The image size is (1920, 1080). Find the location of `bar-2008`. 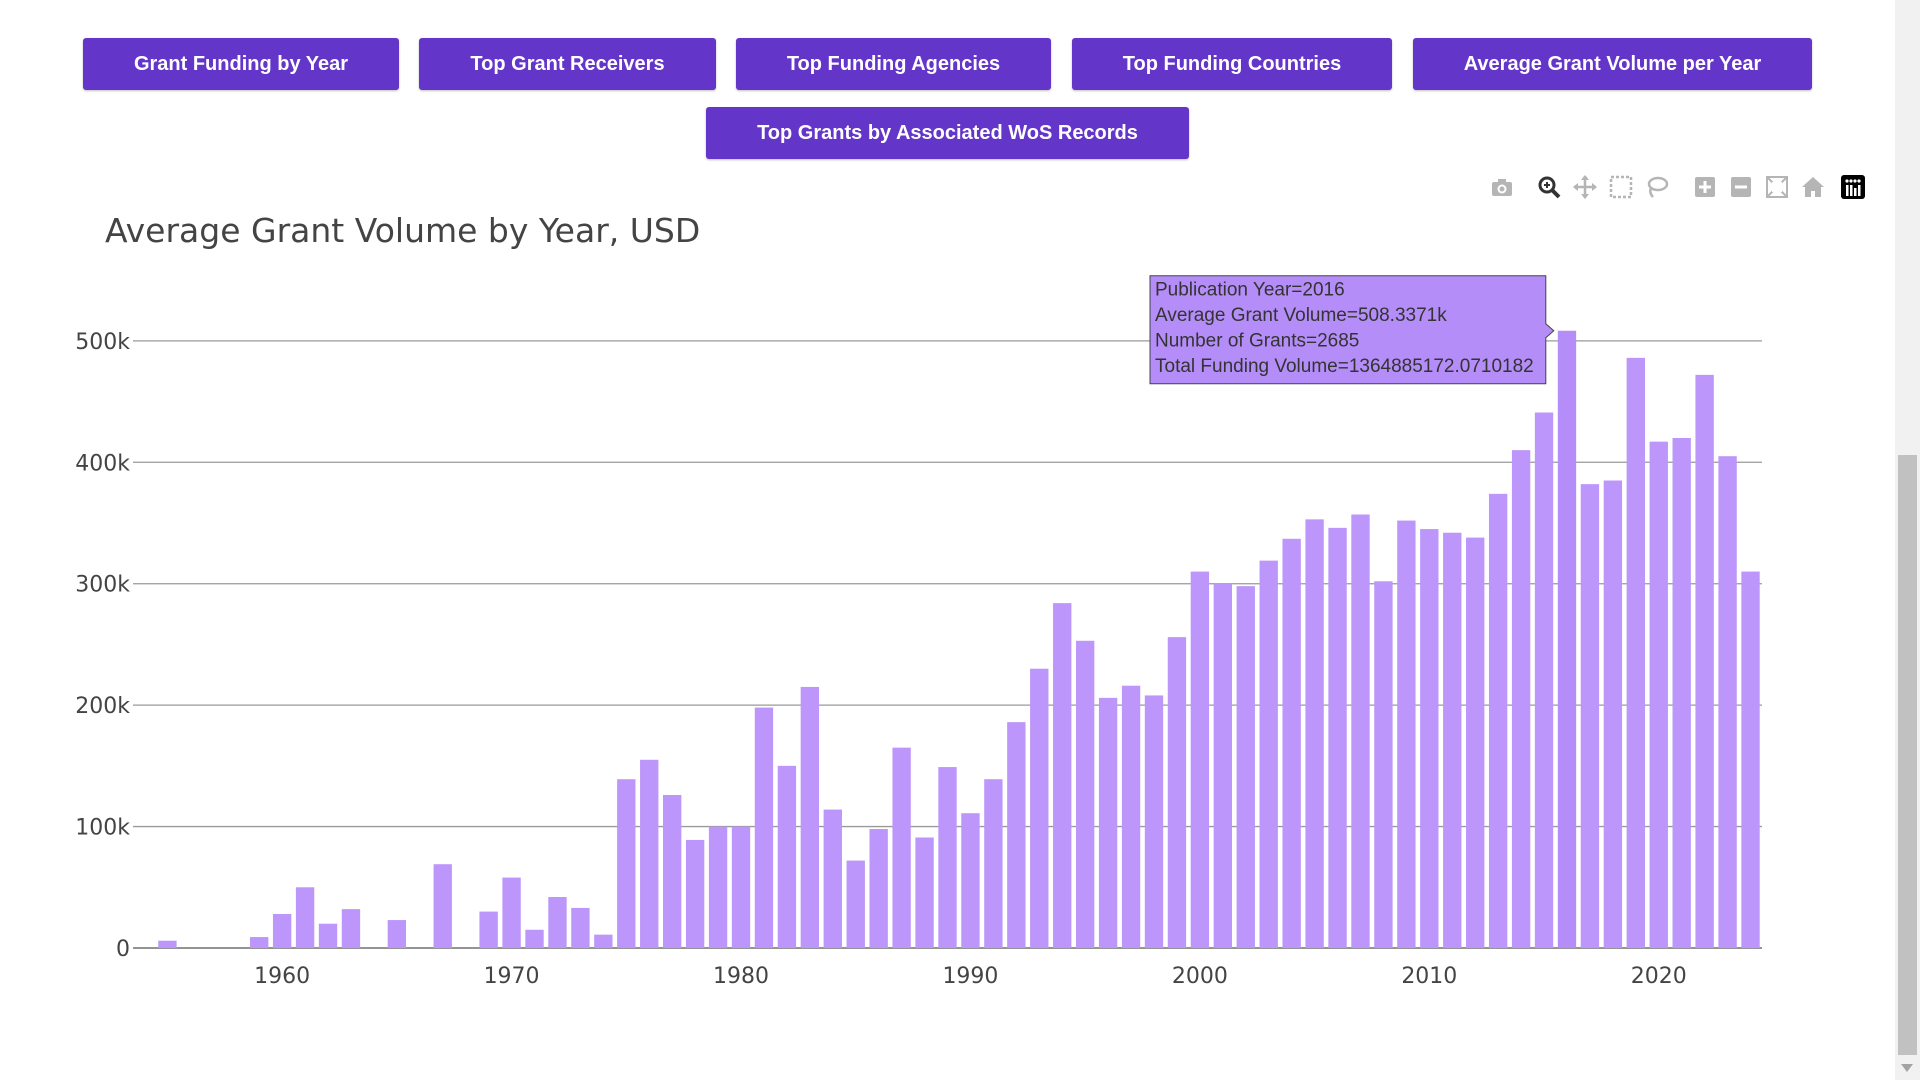

bar-2008 is located at coordinates (1383, 764).